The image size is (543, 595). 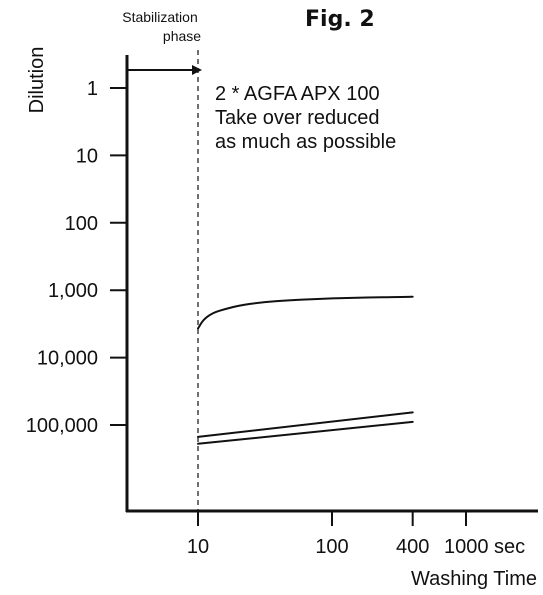 What do you see at coordinates (484, 547) in the screenshot?
I see `x-tick-label: 1000 sec` at bounding box center [484, 547].